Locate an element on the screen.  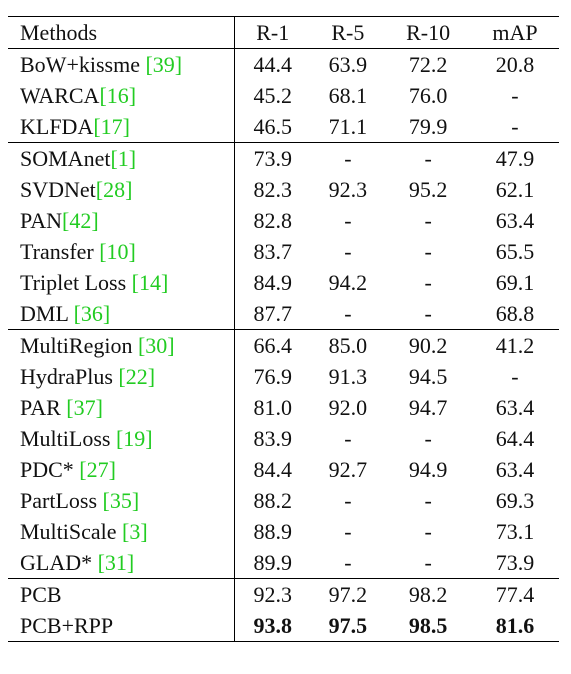
method-name: PAR is located at coordinates (43, 407).